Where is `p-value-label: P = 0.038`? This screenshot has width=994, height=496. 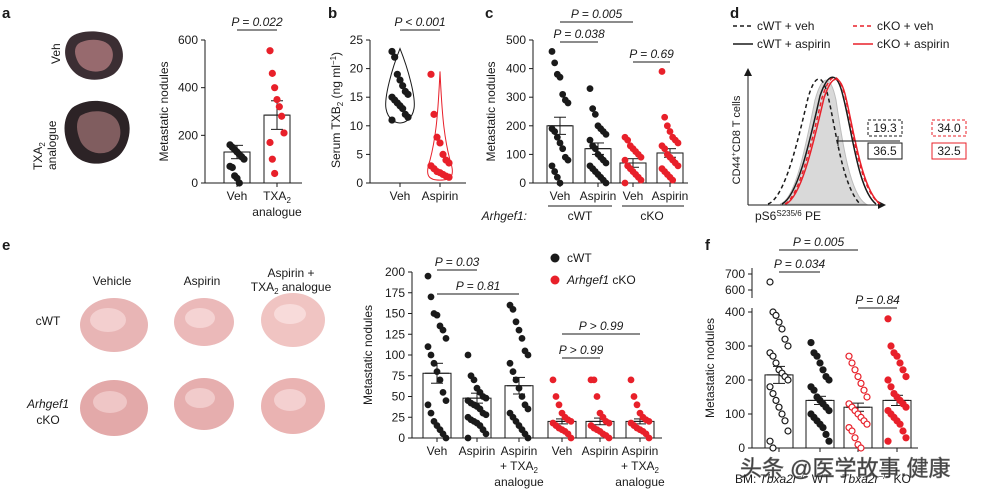
p-value-label: P = 0.038 is located at coordinates (579, 34).